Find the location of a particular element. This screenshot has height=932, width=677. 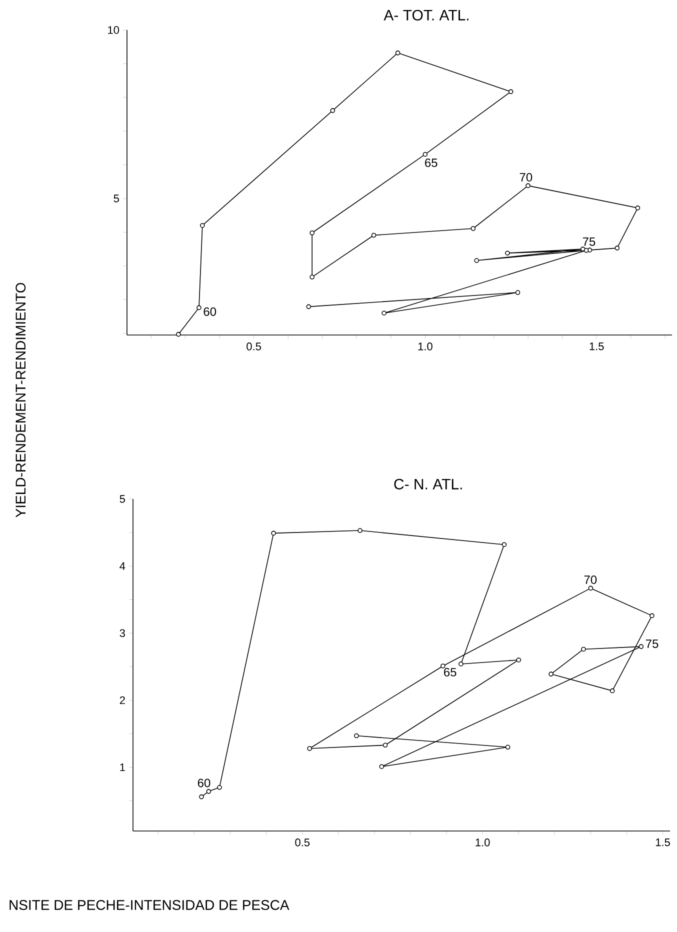

y-tick-label: 2 is located at coordinates (122, 700).